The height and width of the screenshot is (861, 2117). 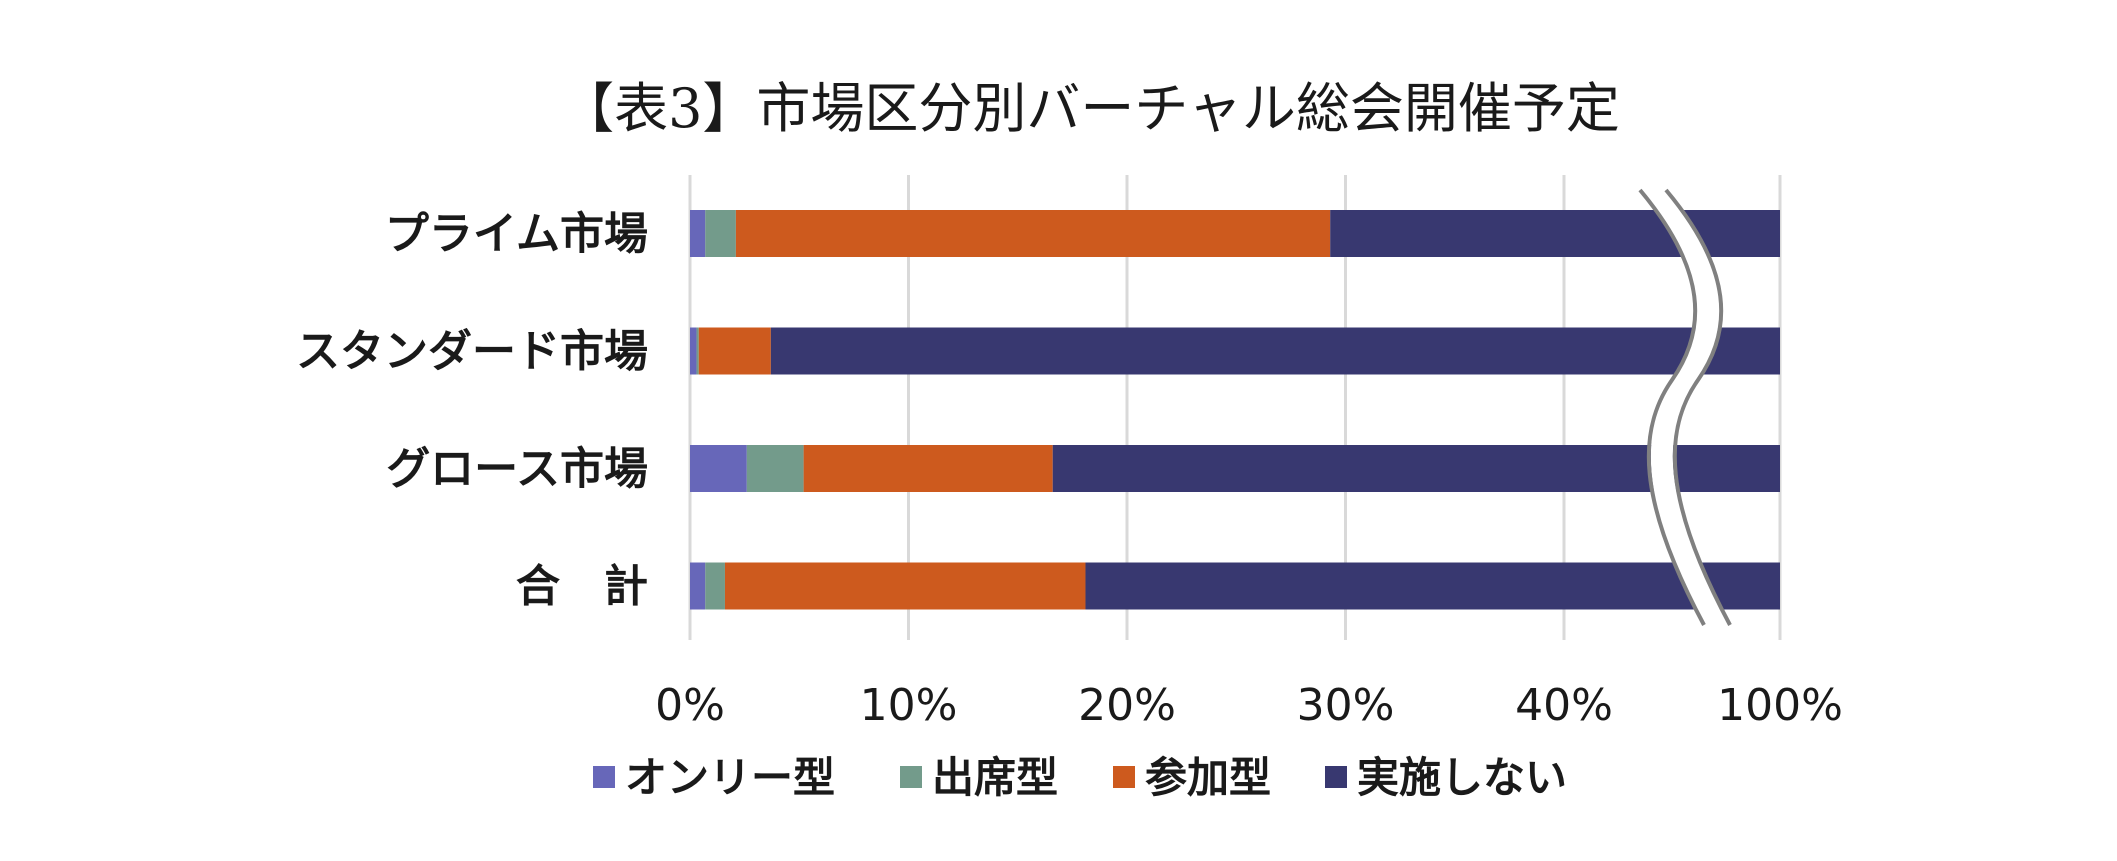 What do you see at coordinates (1208, 777) in the screenshot?
I see `legend-label-2: 参加型` at bounding box center [1208, 777].